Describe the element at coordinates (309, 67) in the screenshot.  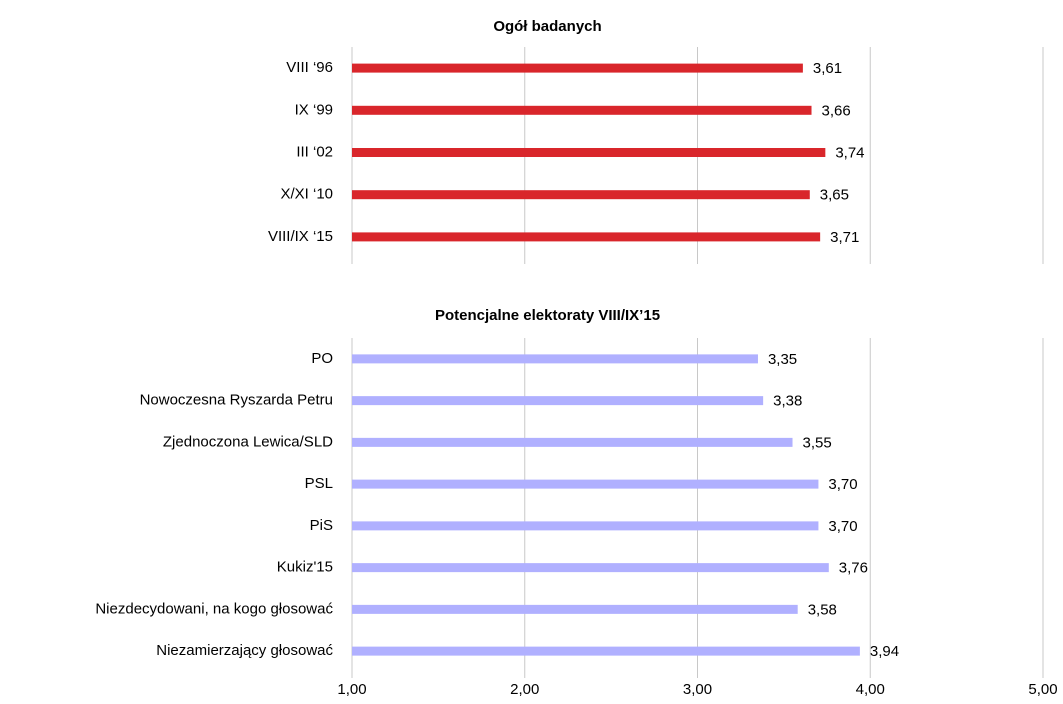
I see `y-tick-label: VIII ‘96` at that location.